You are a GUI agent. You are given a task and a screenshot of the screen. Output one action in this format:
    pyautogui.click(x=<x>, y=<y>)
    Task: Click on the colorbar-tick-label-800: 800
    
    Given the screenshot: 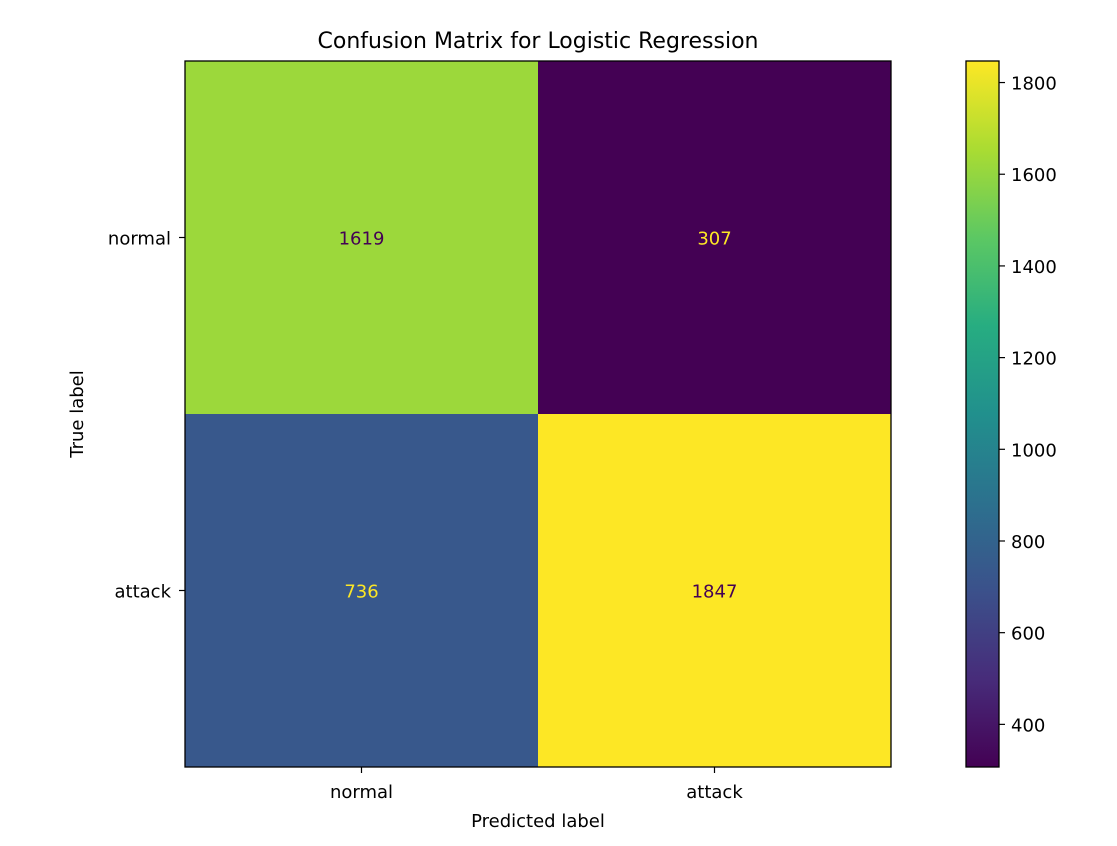 What is the action you would take?
    pyautogui.click(x=1028, y=542)
    